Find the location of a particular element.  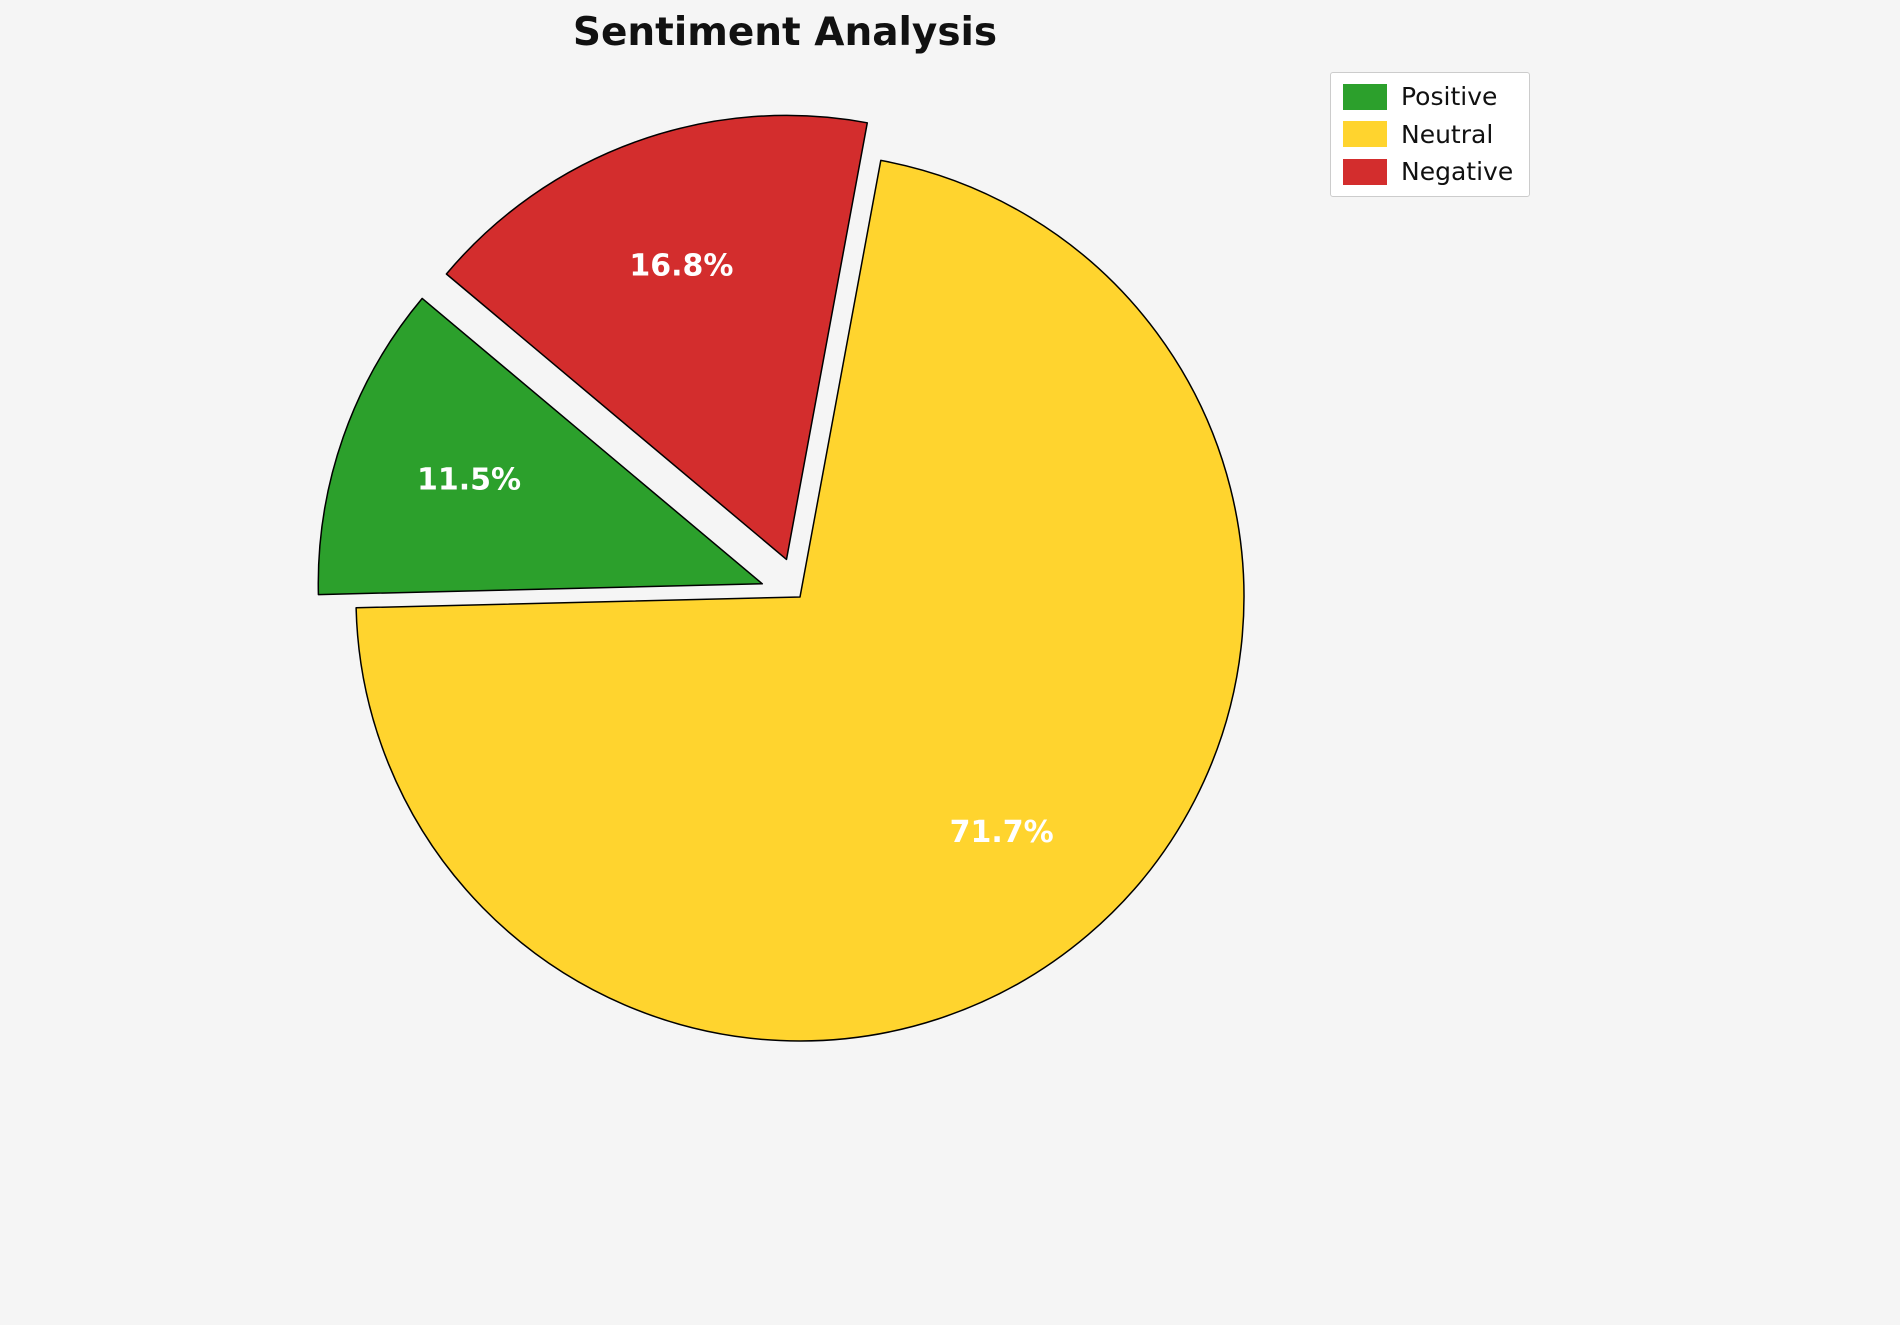

legend-item-neutral: Neutral is located at coordinates (1428, 134).